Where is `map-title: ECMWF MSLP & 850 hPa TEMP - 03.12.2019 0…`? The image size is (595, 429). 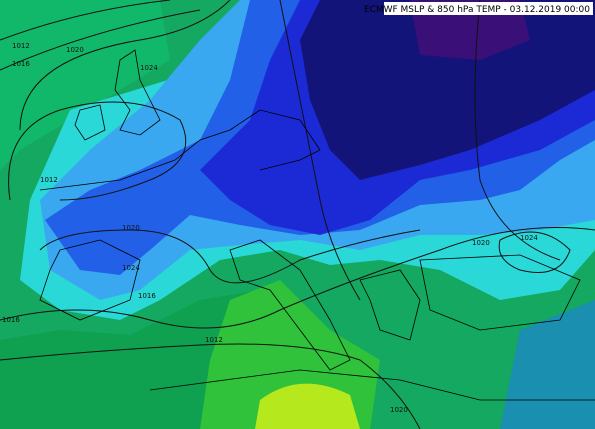 map-title: ECMWF MSLP & 850 hPa TEMP - 03.12.2019 0… is located at coordinates (477, 10).